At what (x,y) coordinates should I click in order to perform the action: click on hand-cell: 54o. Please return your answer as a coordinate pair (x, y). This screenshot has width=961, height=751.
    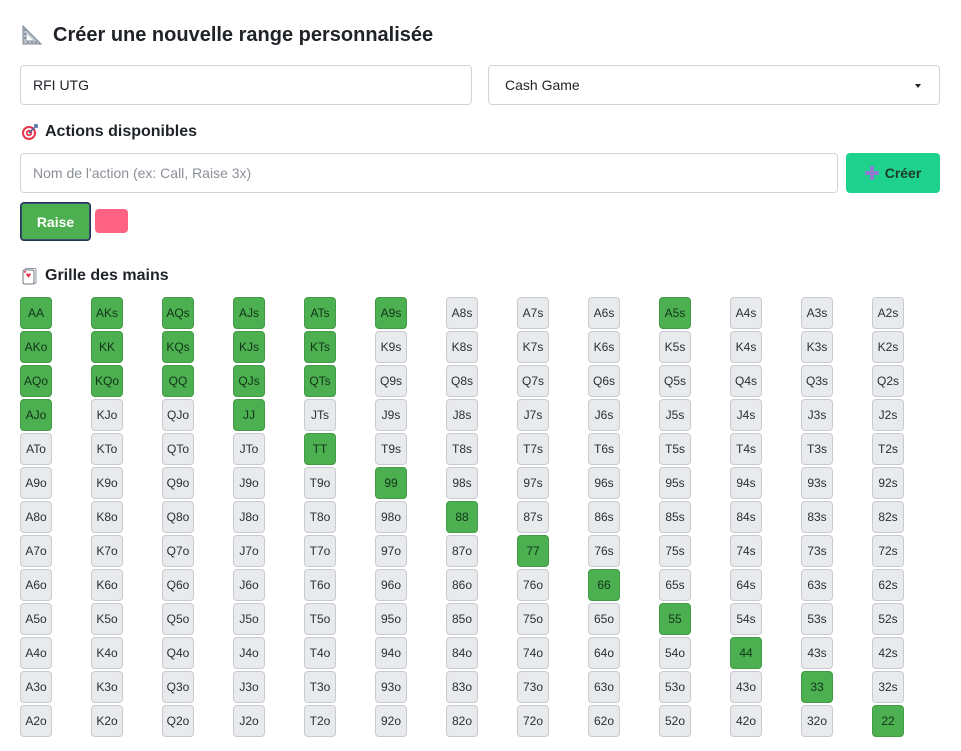
    Looking at the image, I should click on (675, 653).